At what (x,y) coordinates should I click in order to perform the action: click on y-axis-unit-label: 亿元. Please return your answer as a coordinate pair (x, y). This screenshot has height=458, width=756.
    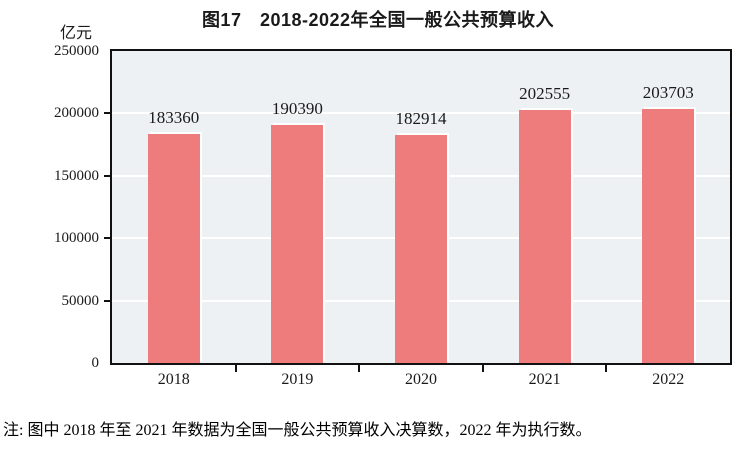
    Looking at the image, I should click on (76, 33).